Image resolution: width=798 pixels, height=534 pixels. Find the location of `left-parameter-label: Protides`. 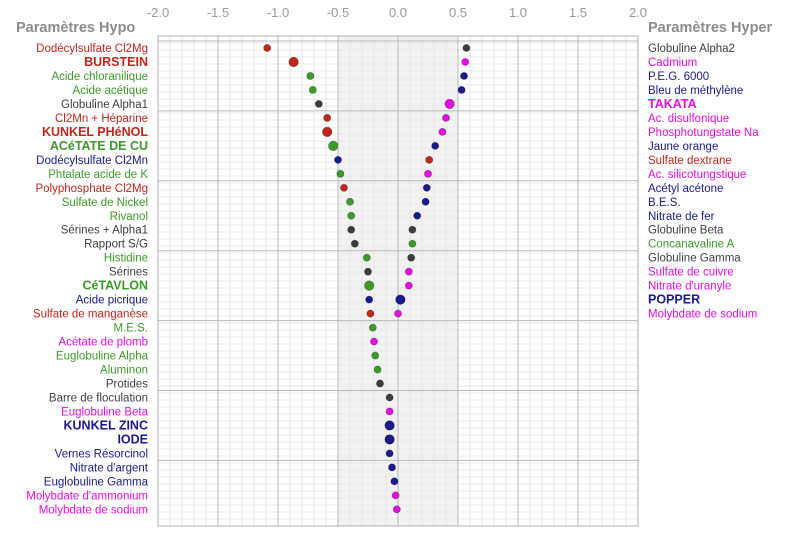

left-parameter-label: Protides is located at coordinates (127, 385).